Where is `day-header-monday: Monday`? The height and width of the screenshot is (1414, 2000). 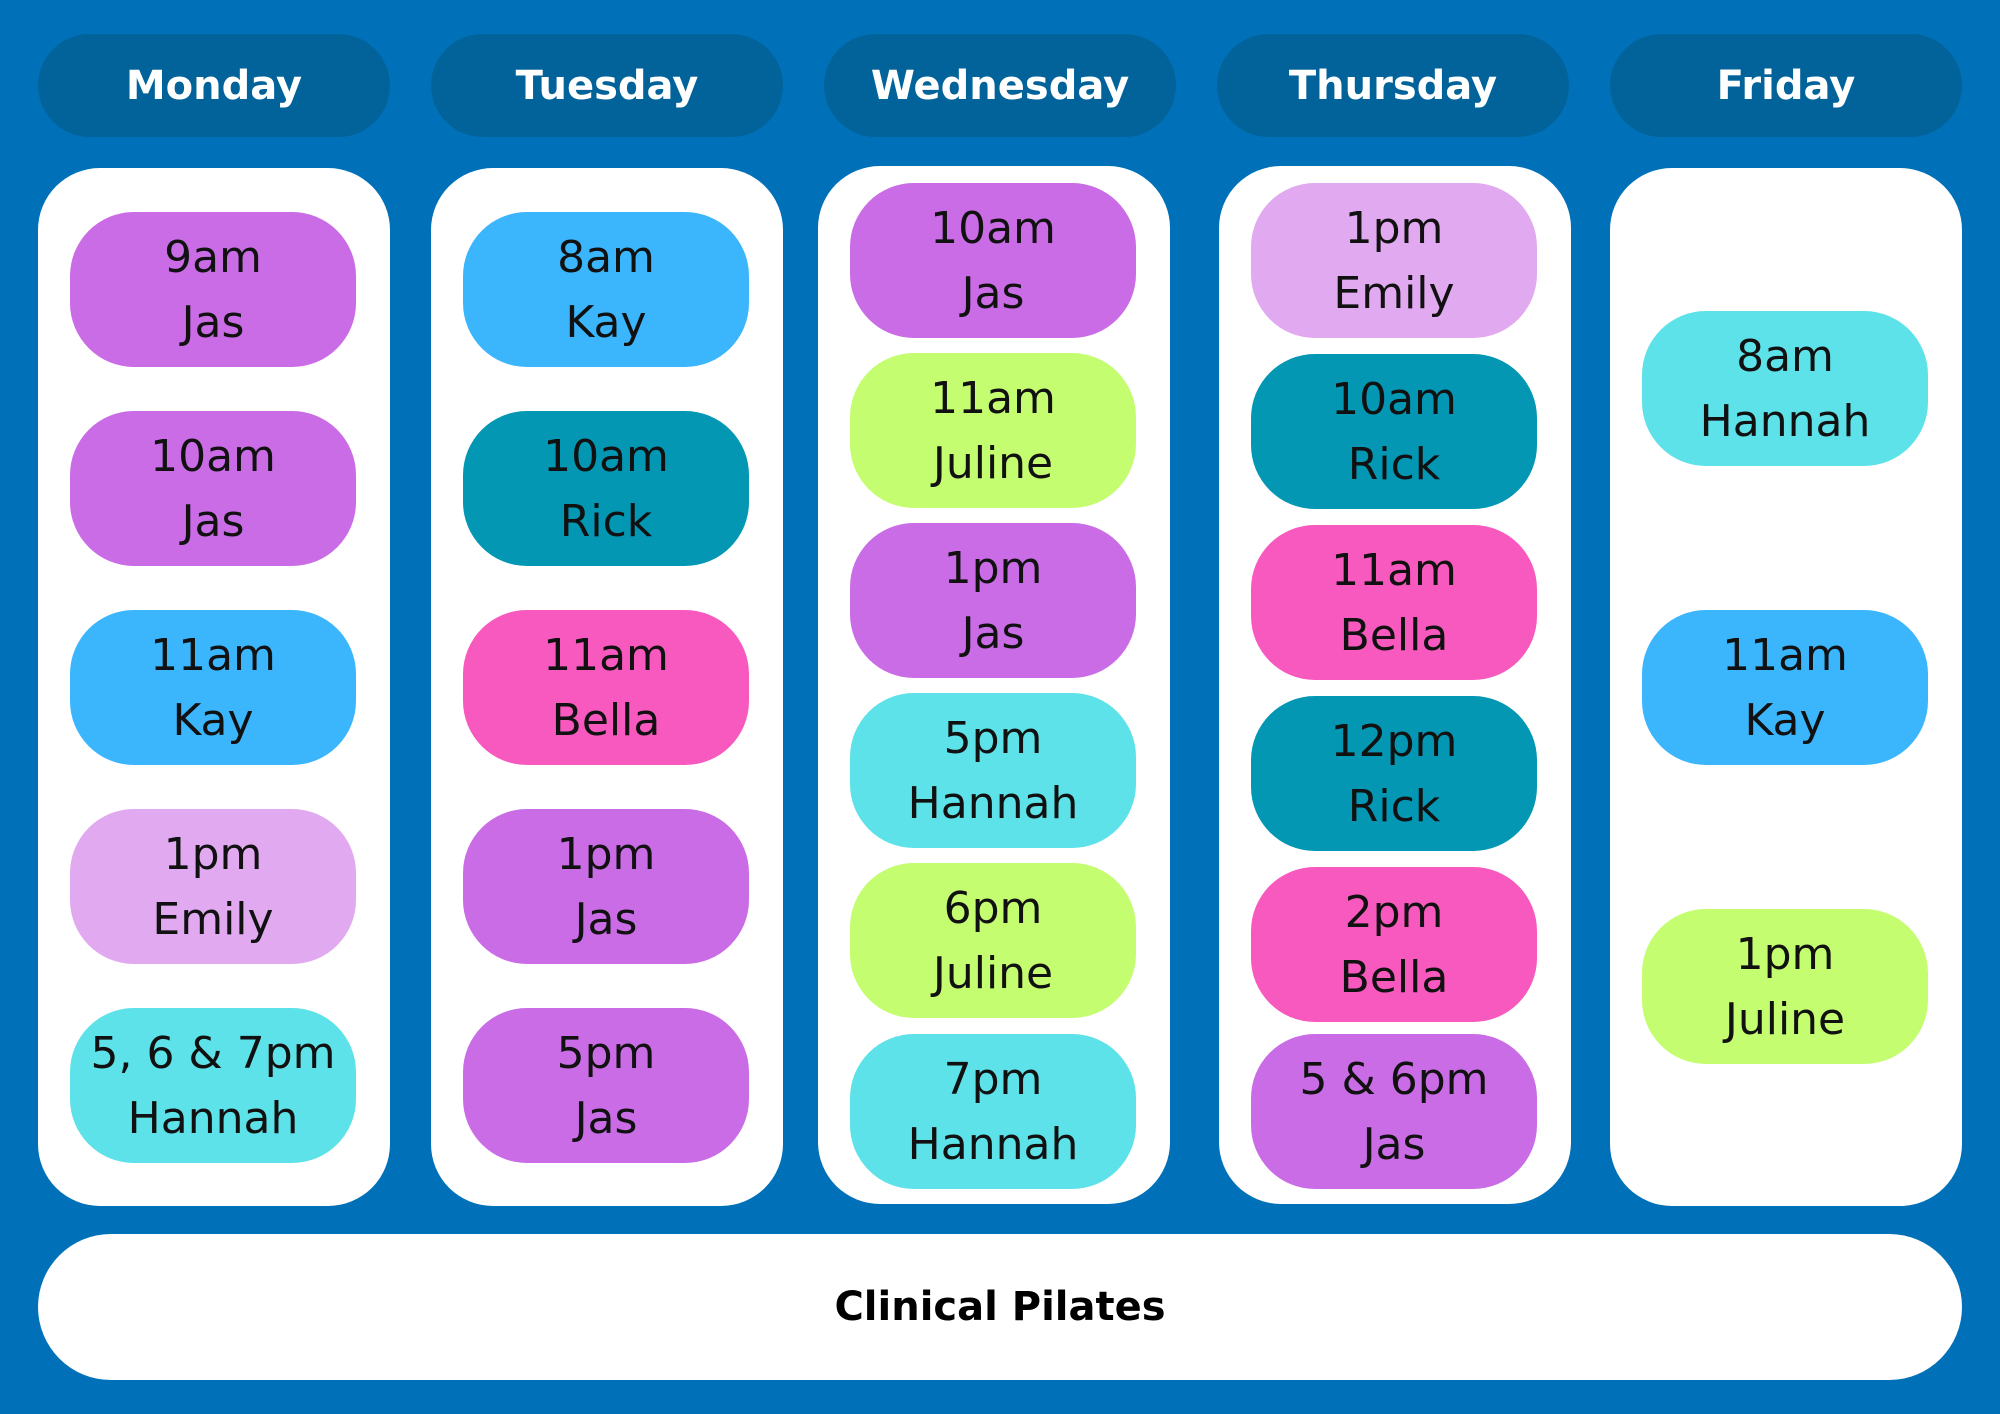 day-header-monday: Monday is located at coordinates (214, 85).